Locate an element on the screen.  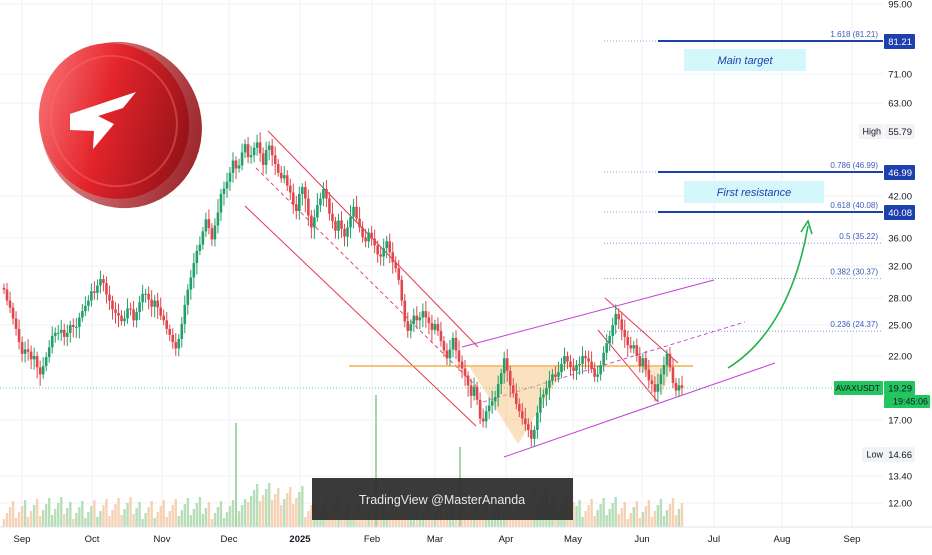
rising-channel-top is located at coordinates (588, 313).